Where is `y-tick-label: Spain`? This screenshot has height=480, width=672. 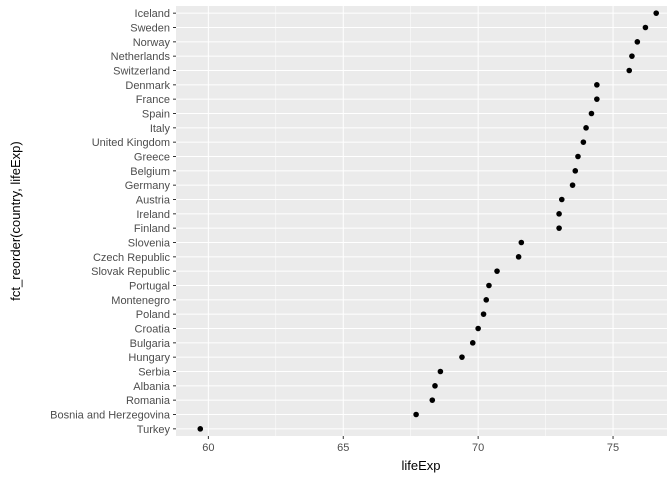
y-tick-label: Spain is located at coordinates (156, 115).